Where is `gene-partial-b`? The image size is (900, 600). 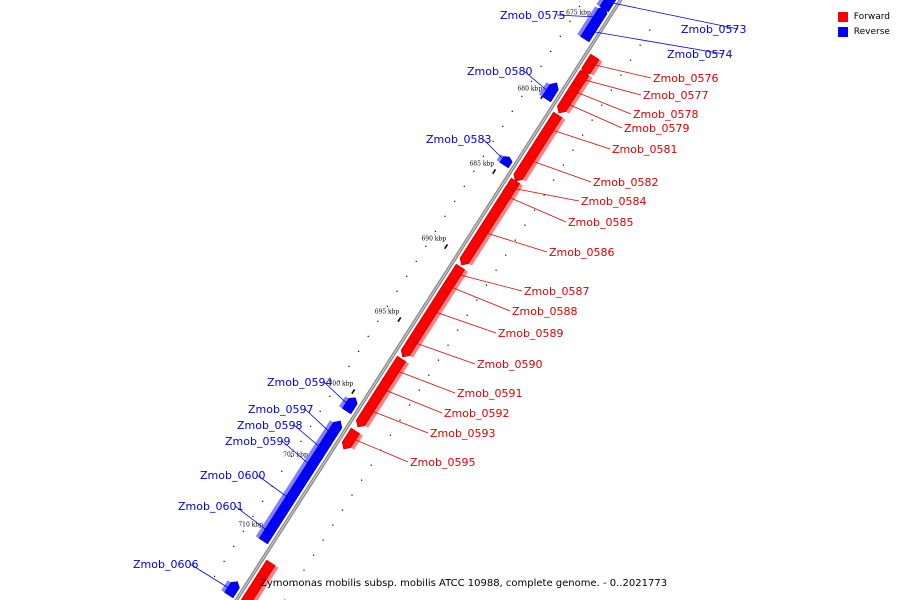
gene-partial-b is located at coordinates (255, 586).